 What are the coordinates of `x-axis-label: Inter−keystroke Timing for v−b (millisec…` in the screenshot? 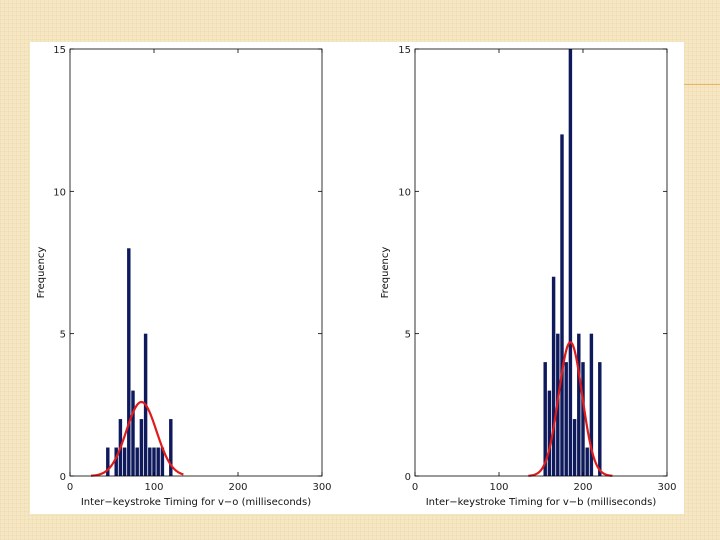 It's located at (541, 502).